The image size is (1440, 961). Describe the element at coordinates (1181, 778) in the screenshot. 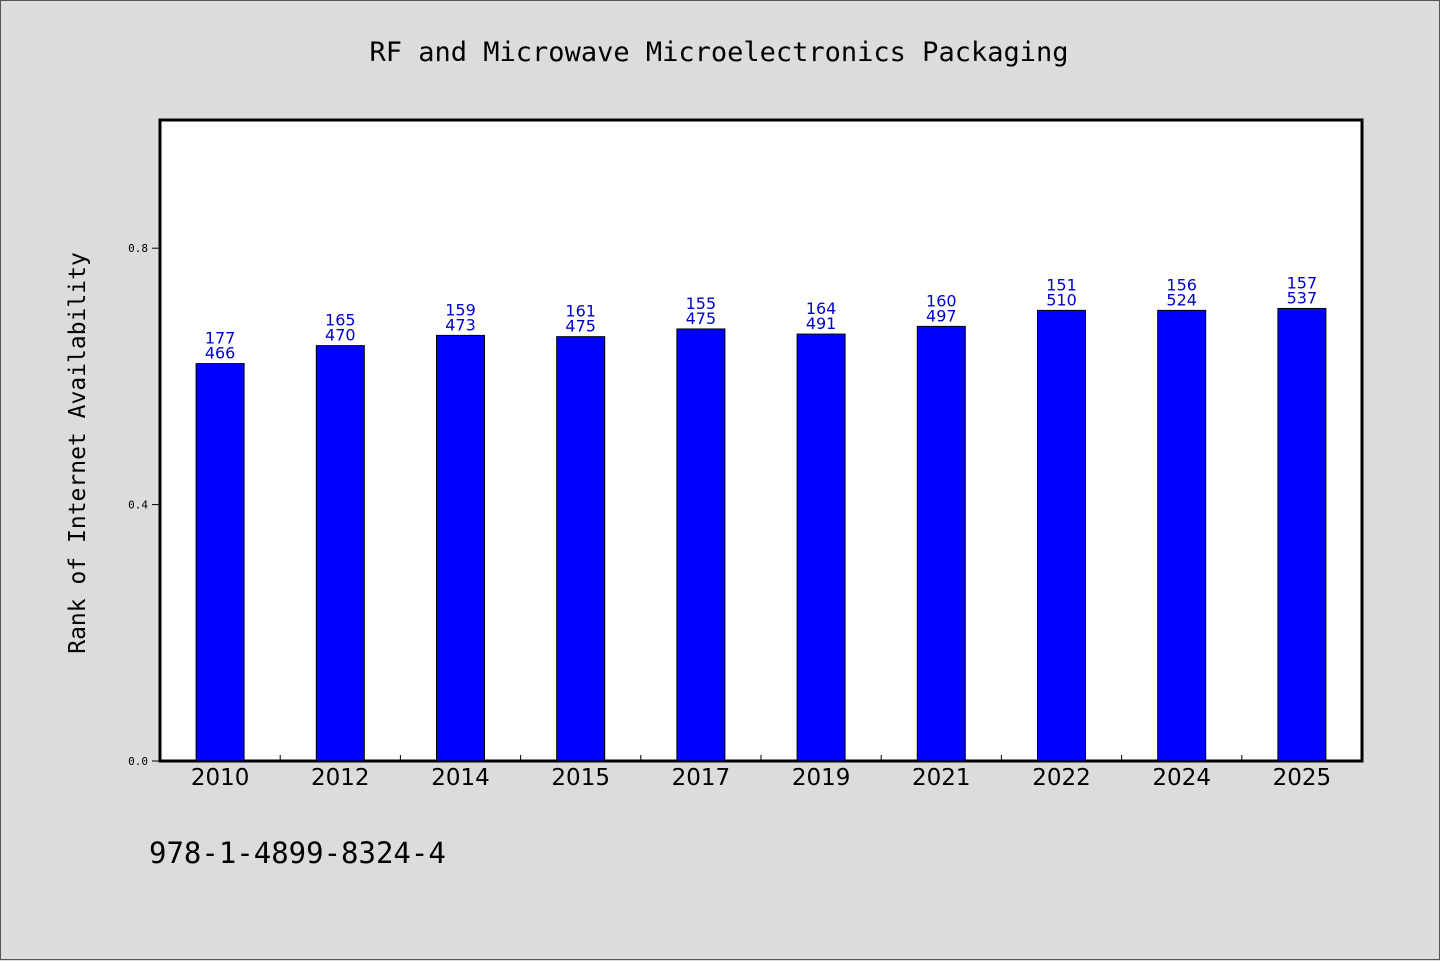

I see `x-tick-label: 2024` at that location.